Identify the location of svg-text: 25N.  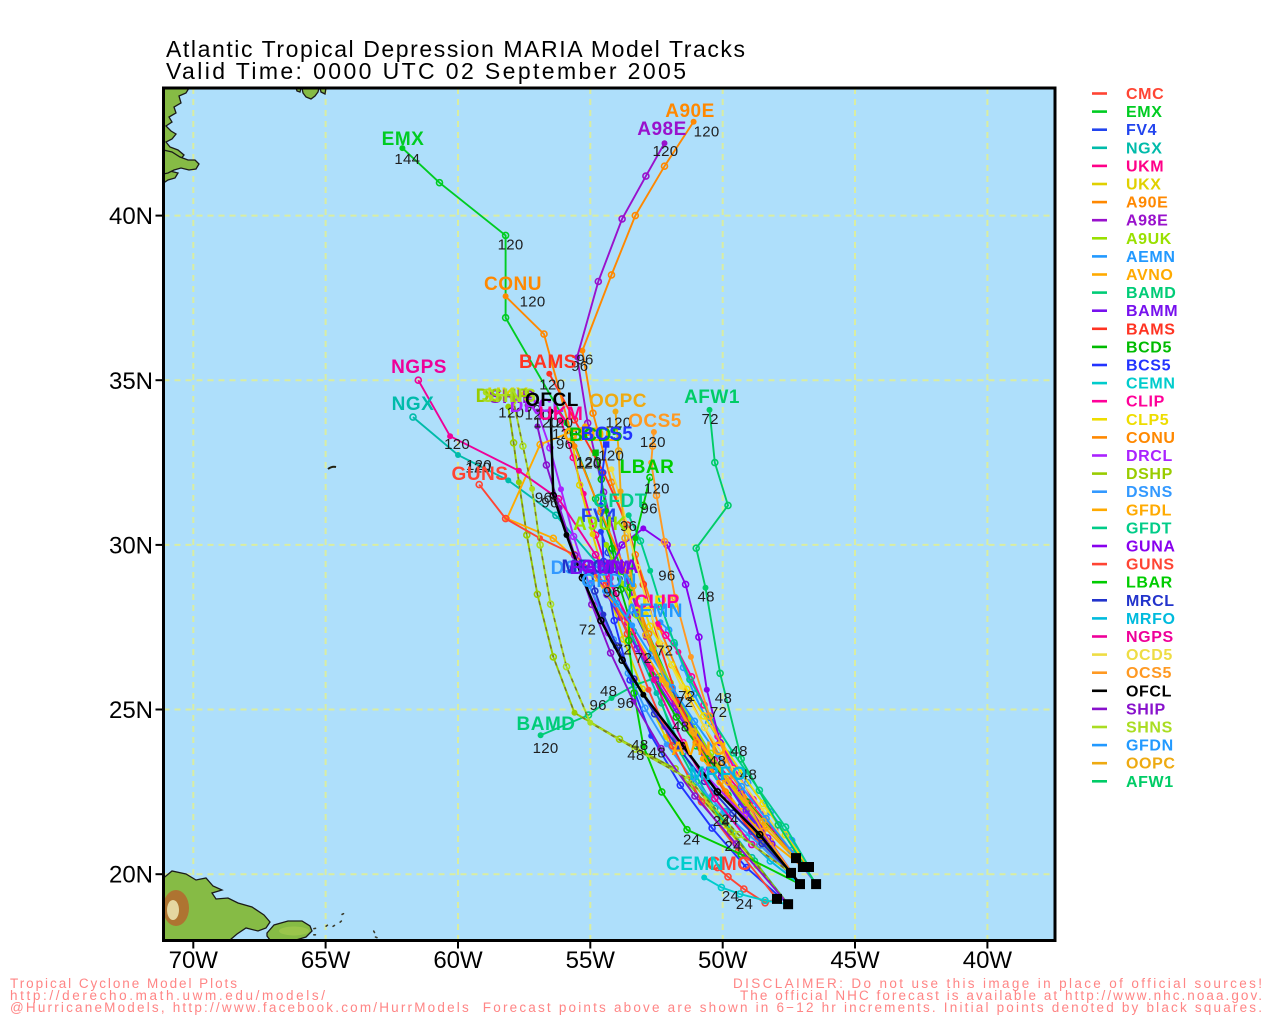
(131, 710).